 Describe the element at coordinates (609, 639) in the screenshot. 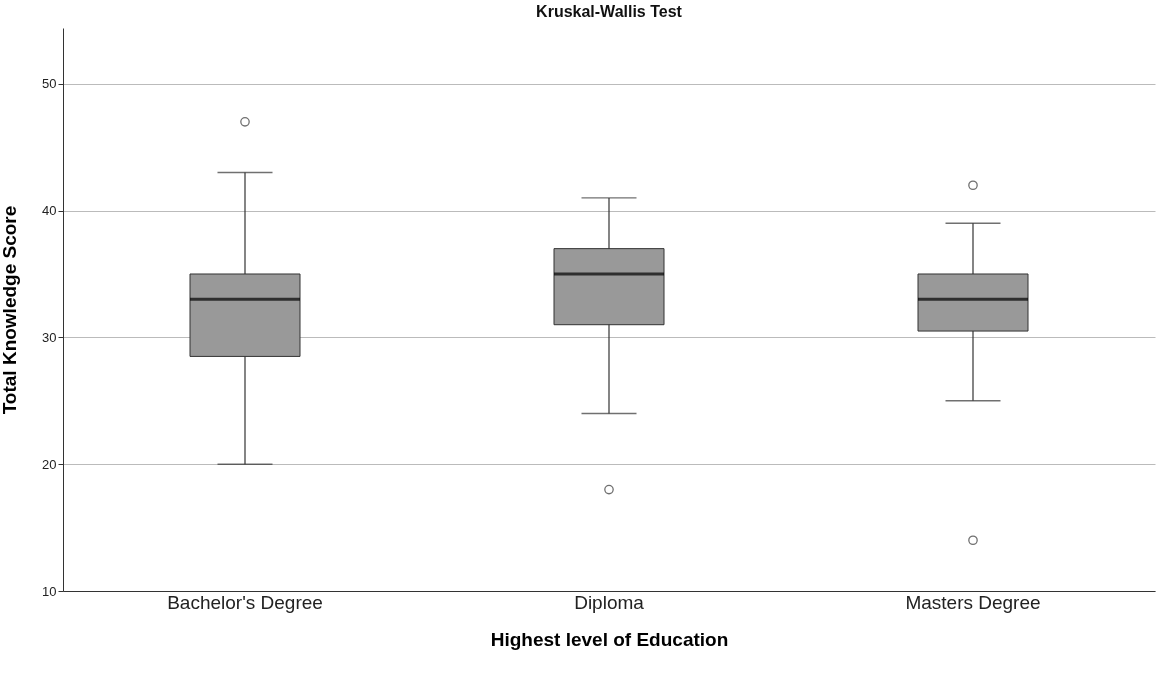

I see `x-axis-title: Highest level of Education` at that location.